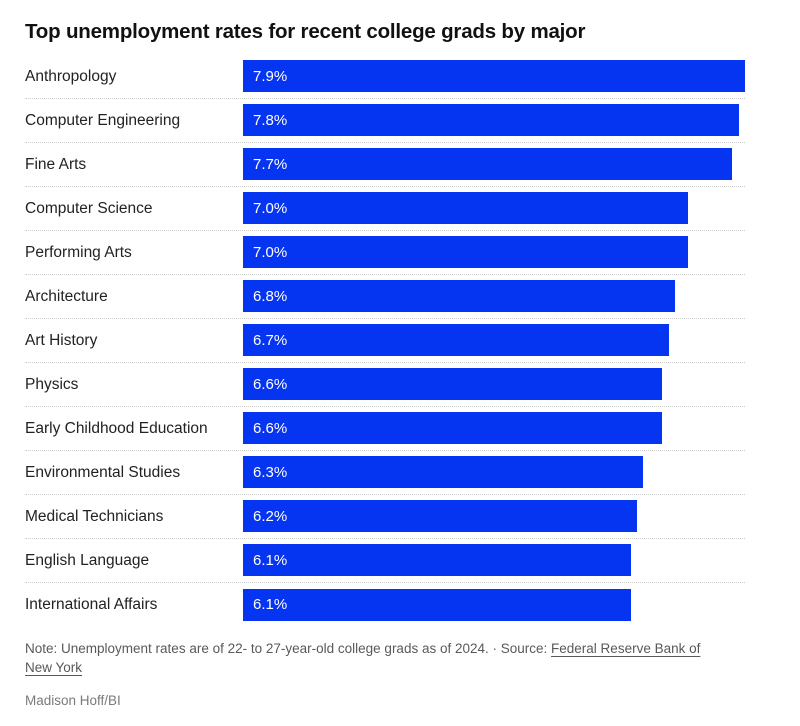 Image resolution: width=800 pixels, height=726 pixels. I want to click on bar-track: 6.2%, so click(494, 516).